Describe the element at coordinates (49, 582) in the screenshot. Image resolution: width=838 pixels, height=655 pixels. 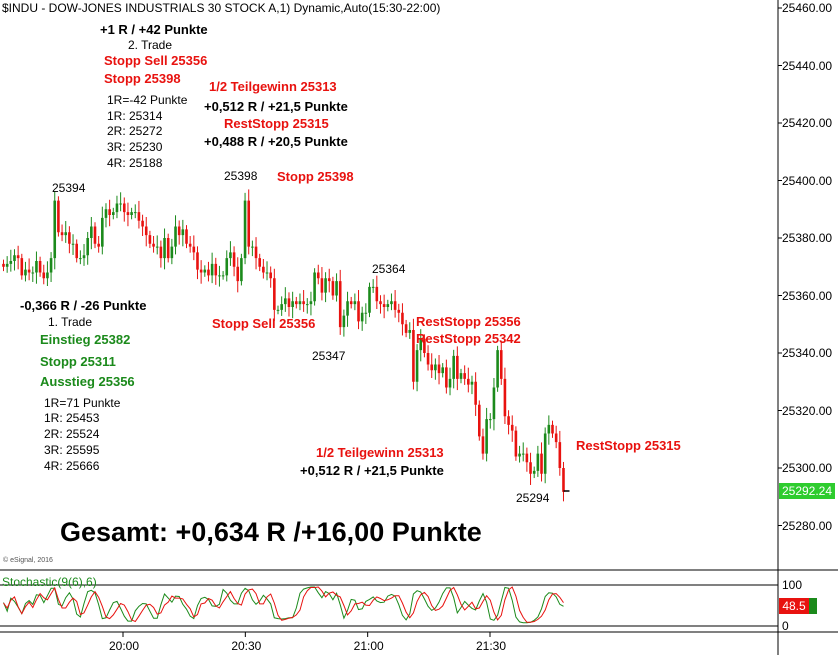
I see `stochastic-label: Stochastic(9(6),6)` at that location.